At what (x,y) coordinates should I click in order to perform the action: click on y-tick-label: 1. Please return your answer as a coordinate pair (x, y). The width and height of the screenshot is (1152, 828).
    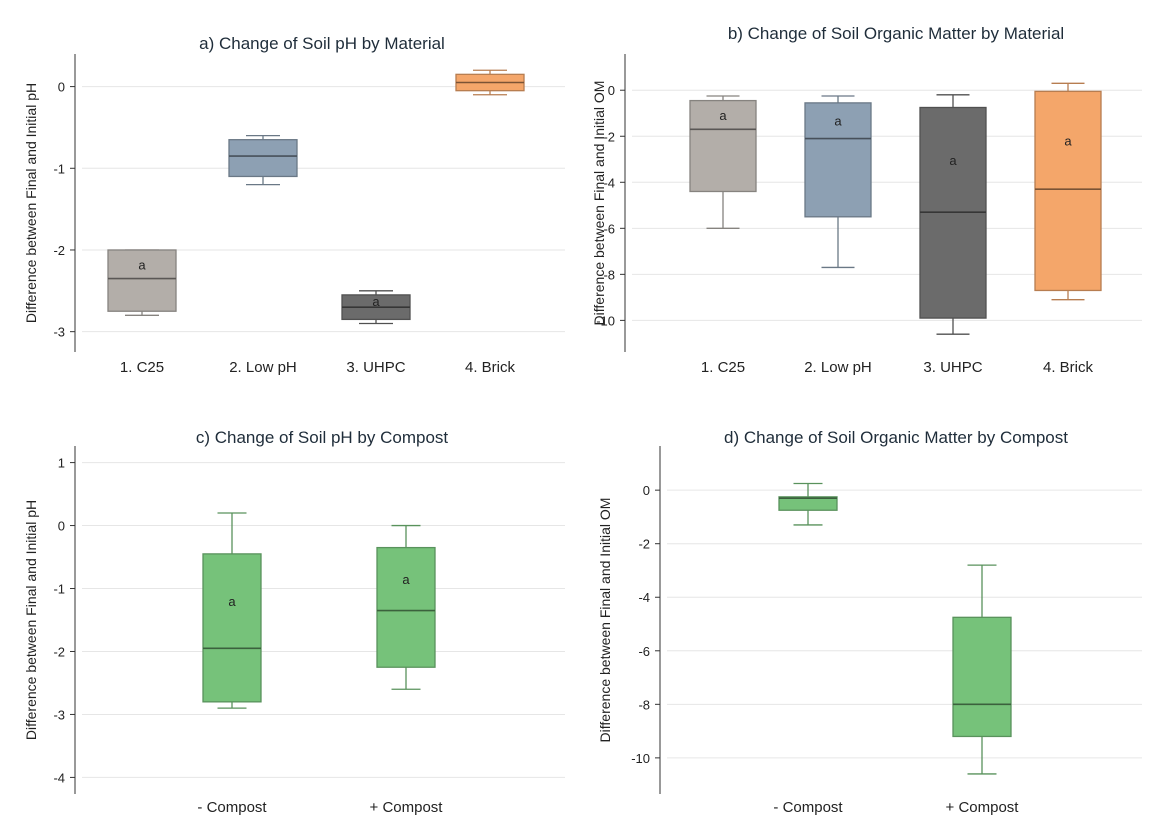
    Looking at the image, I should click on (61, 463).